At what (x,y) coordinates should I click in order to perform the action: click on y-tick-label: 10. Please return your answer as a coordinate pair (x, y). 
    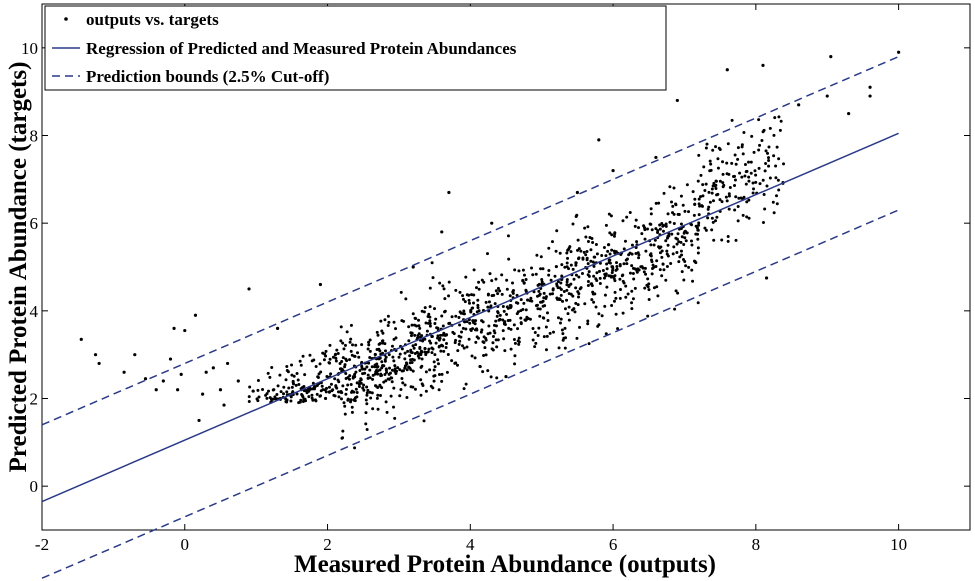
    Looking at the image, I should click on (29, 48).